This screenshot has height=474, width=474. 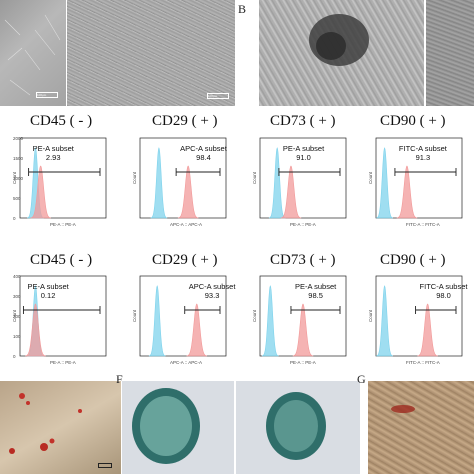 What do you see at coordinates (45, 423) in the screenshot?
I see `lipid-droplets` at bounding box center [45, 423].